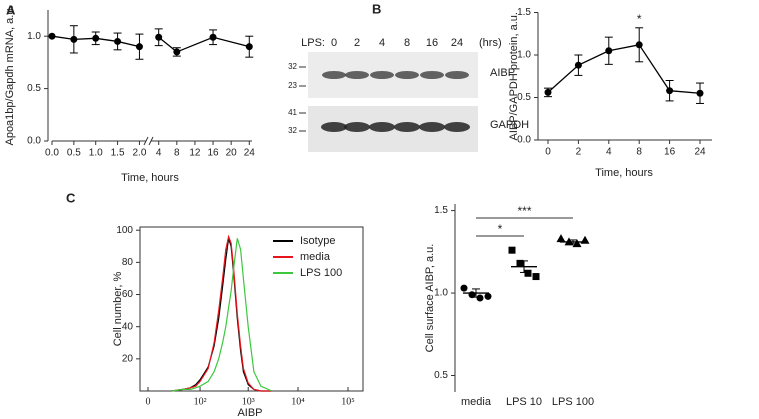  I want to click on x-tick-label: media, so click(476, 402).